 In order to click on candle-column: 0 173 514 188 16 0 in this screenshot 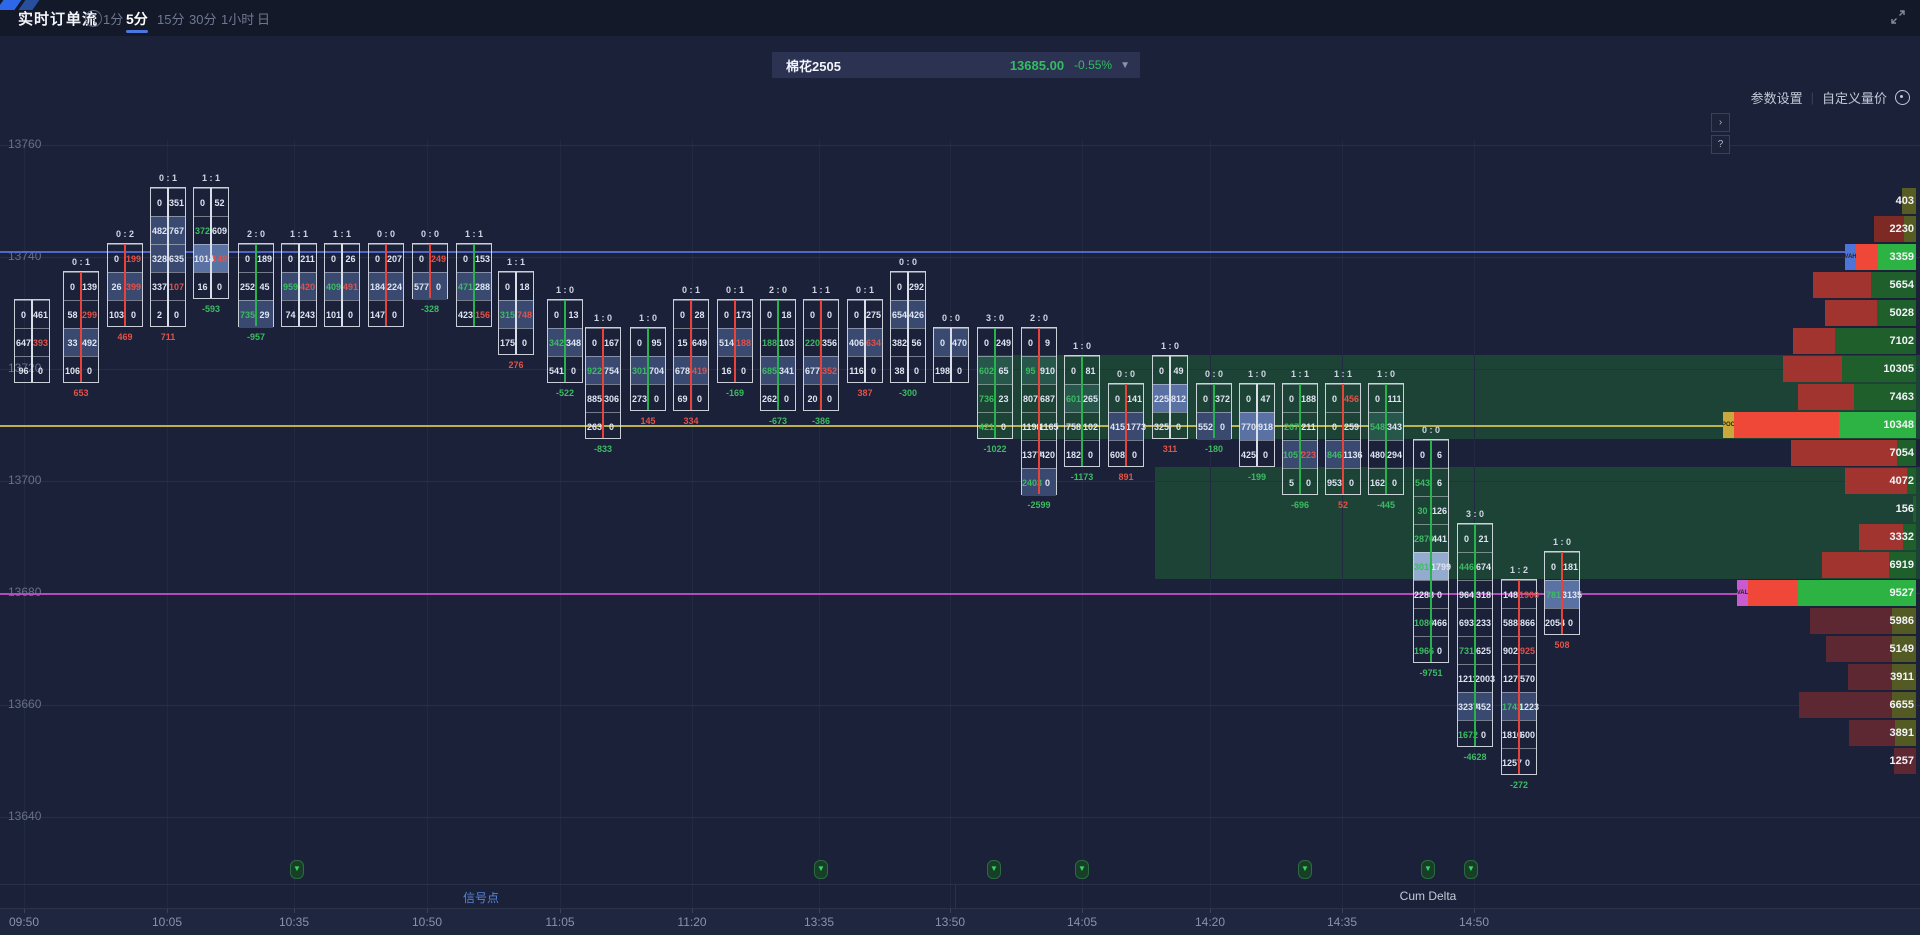, I will do `click(735, 341)`.